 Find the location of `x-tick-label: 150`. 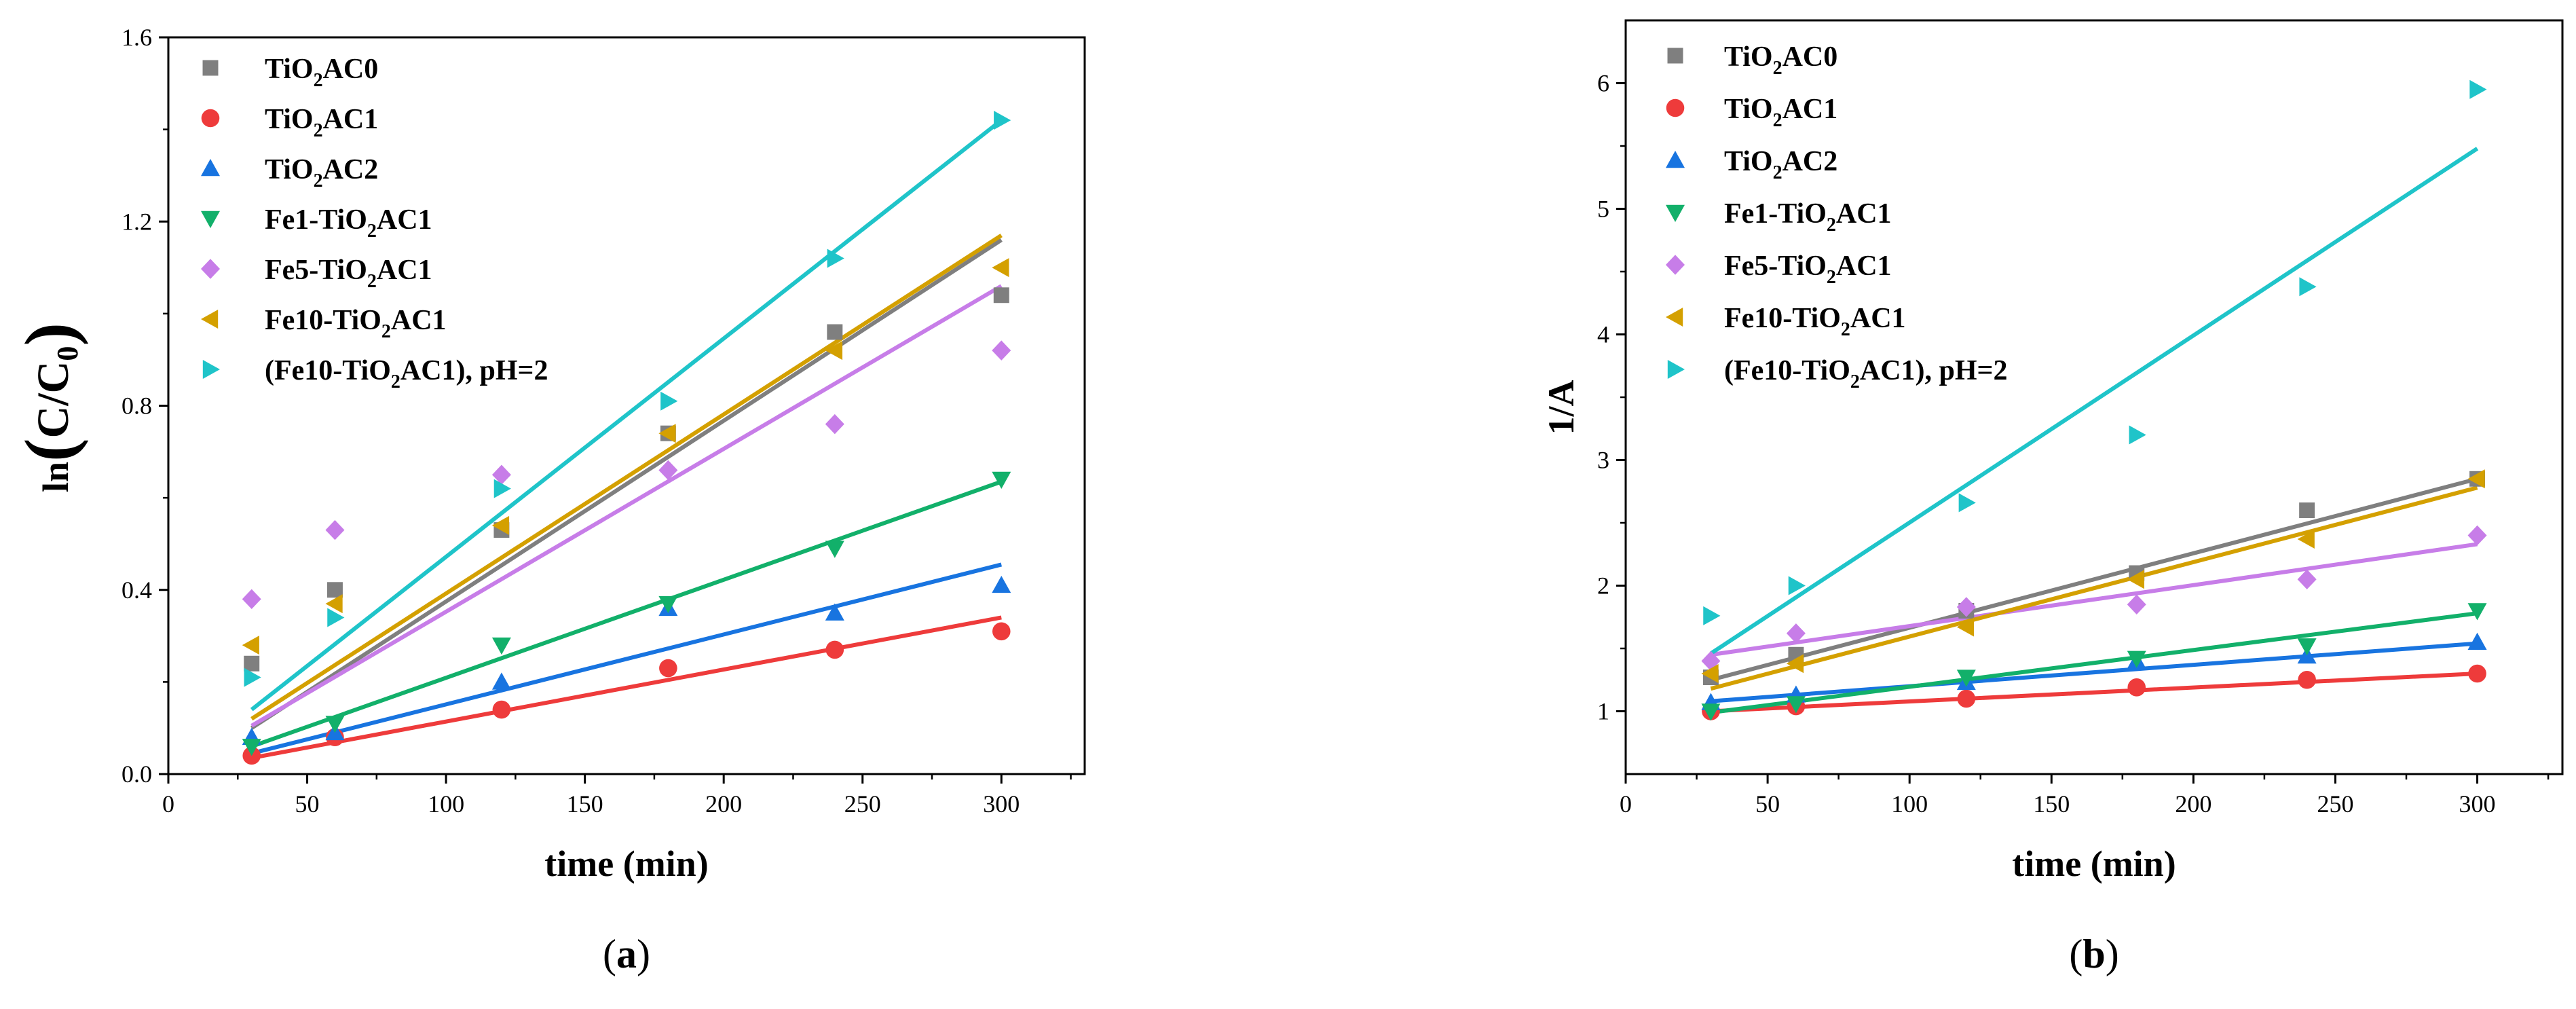

x-tick-label: 150 is located at coordinates (2052, 804).